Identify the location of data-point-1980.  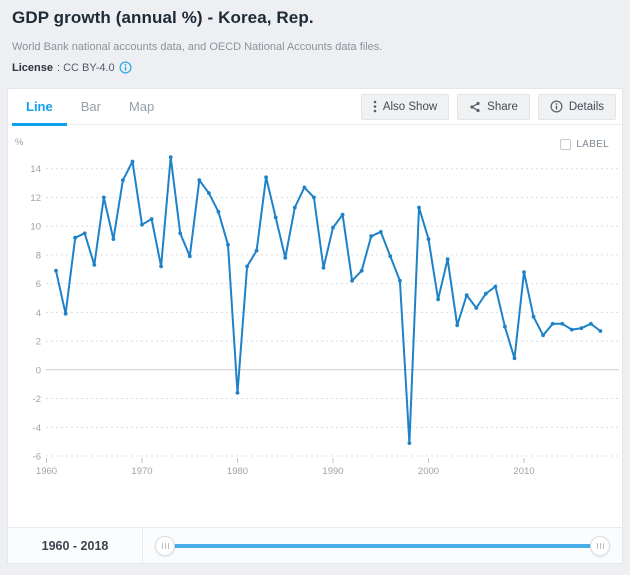
(237, 392).